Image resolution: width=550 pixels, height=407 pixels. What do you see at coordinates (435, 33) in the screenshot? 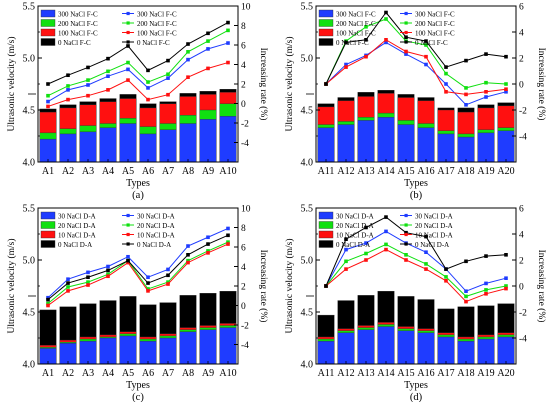
I see `legend-line-label: 100 NaCl F-C` at bounding box center [435, 33].